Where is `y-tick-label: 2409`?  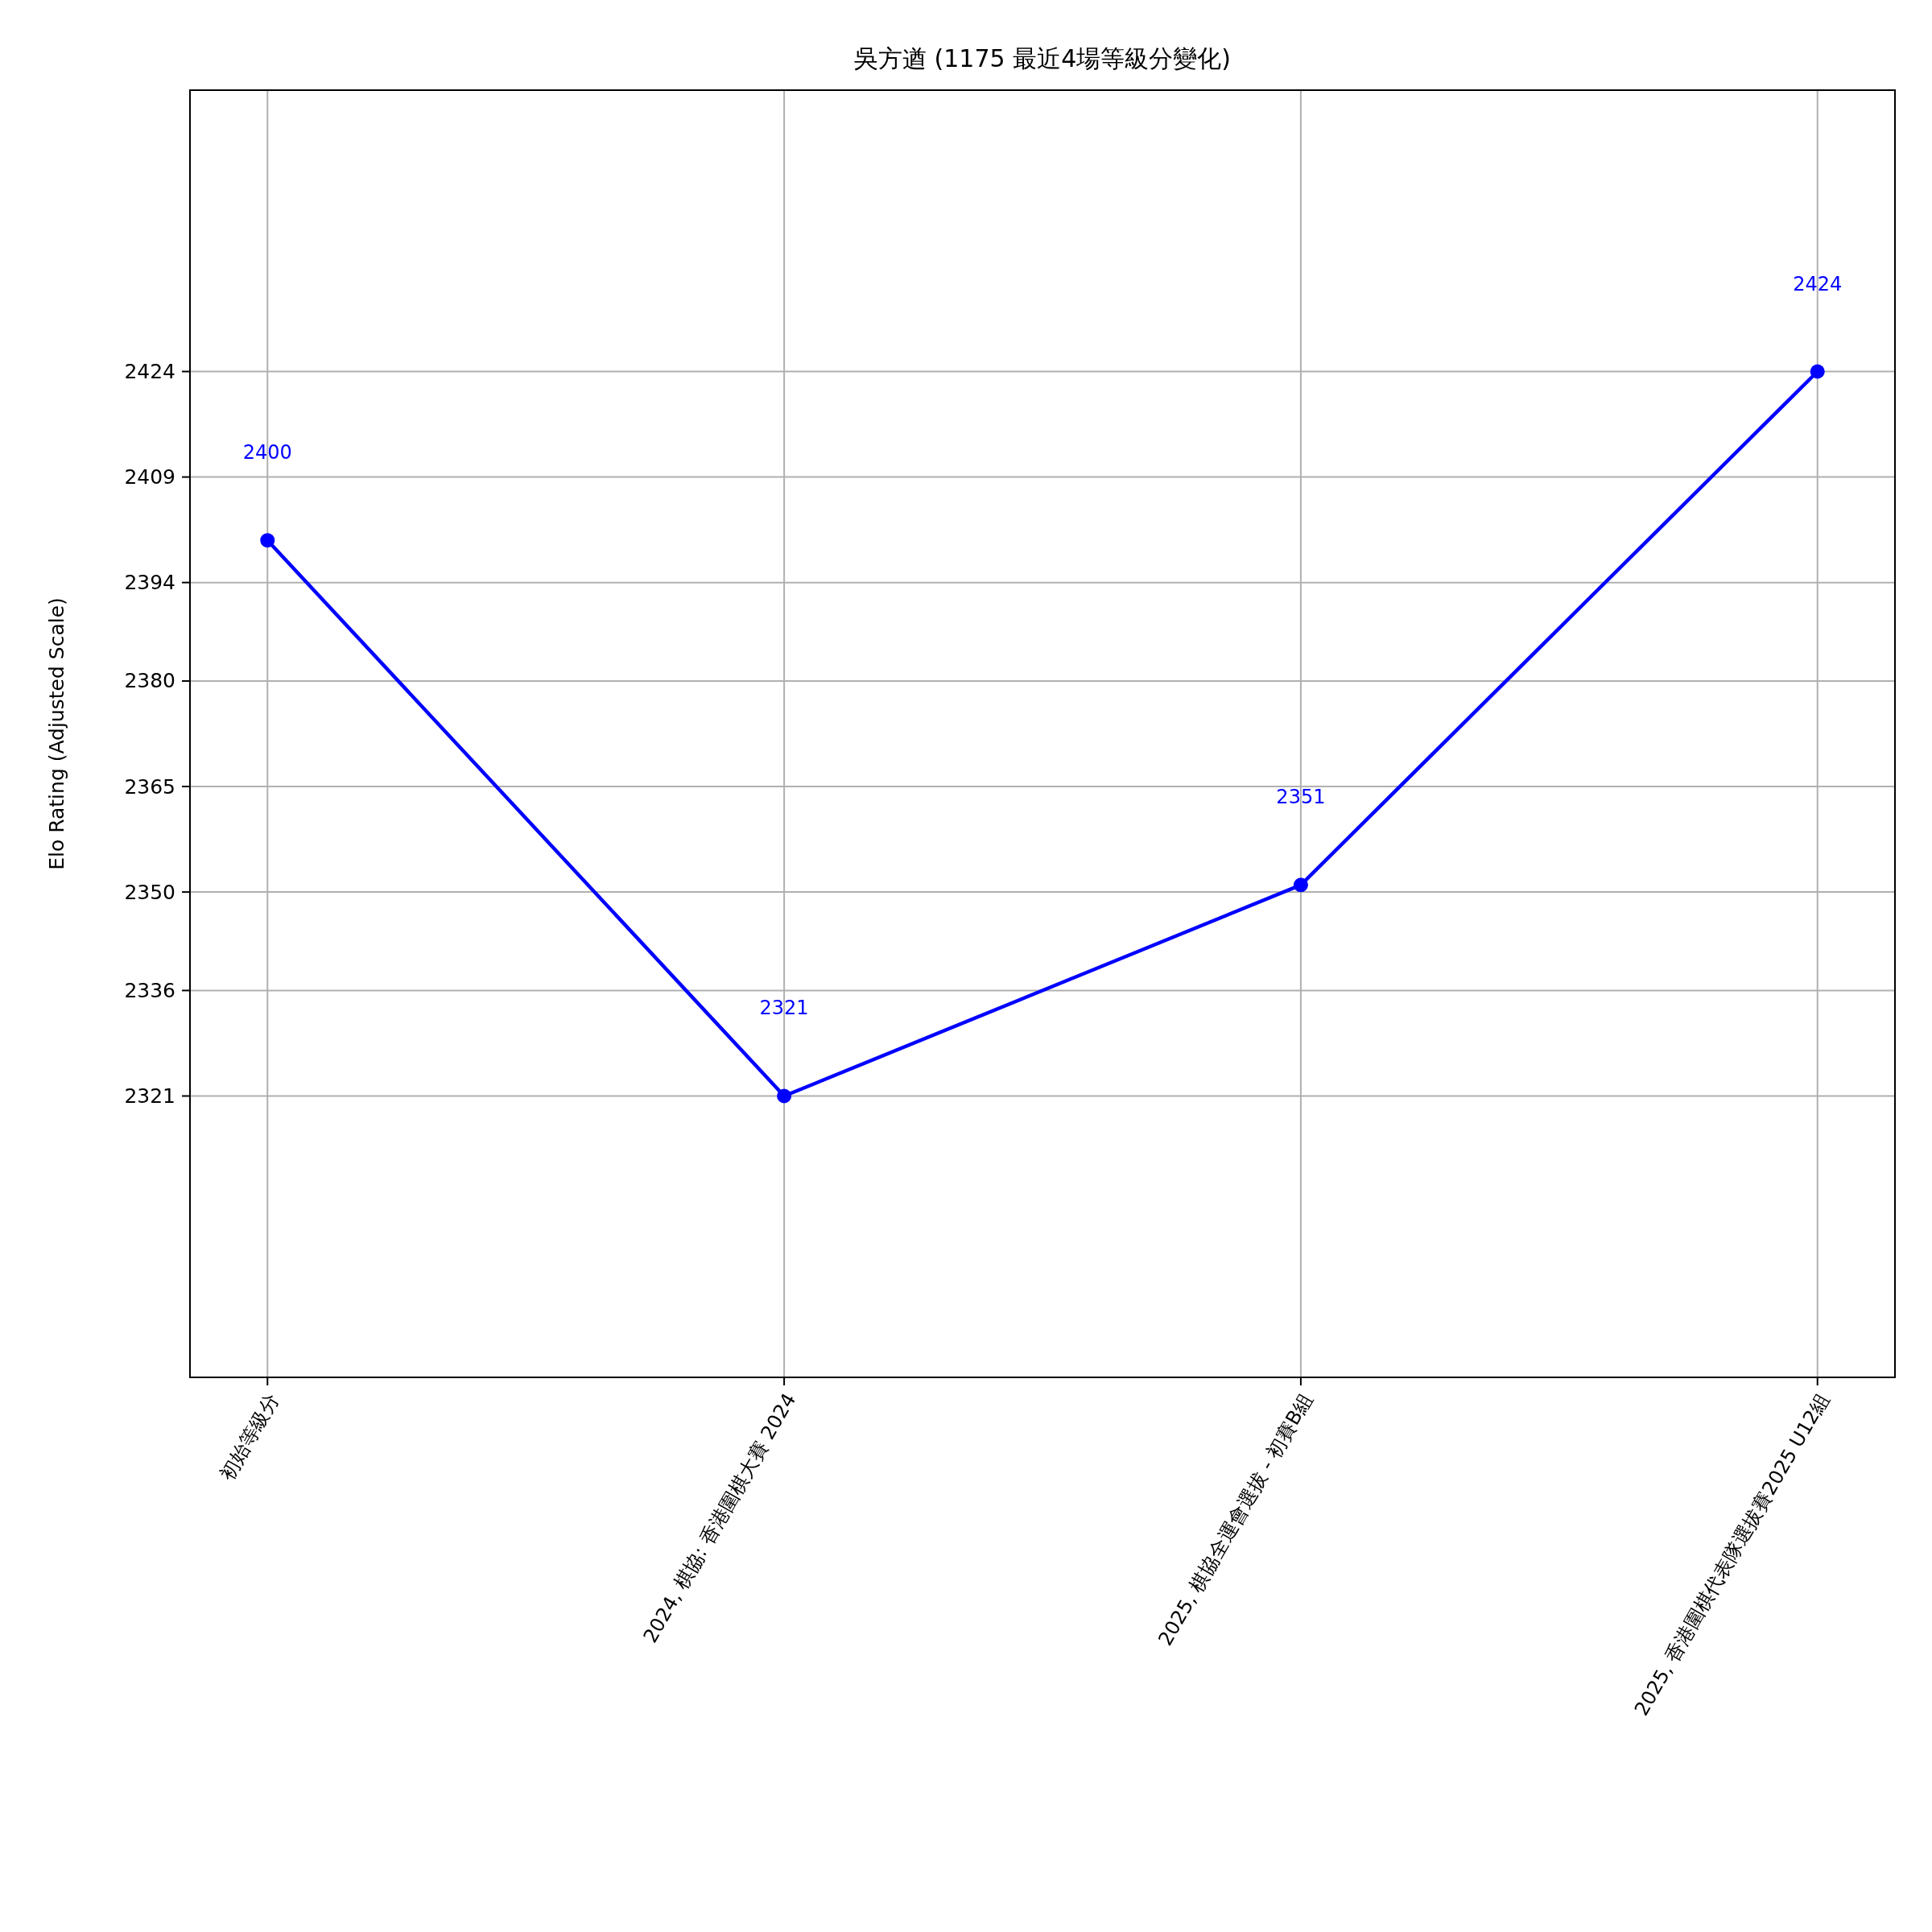 y-tick-label: 2409 is located at coordinates (149, 477).